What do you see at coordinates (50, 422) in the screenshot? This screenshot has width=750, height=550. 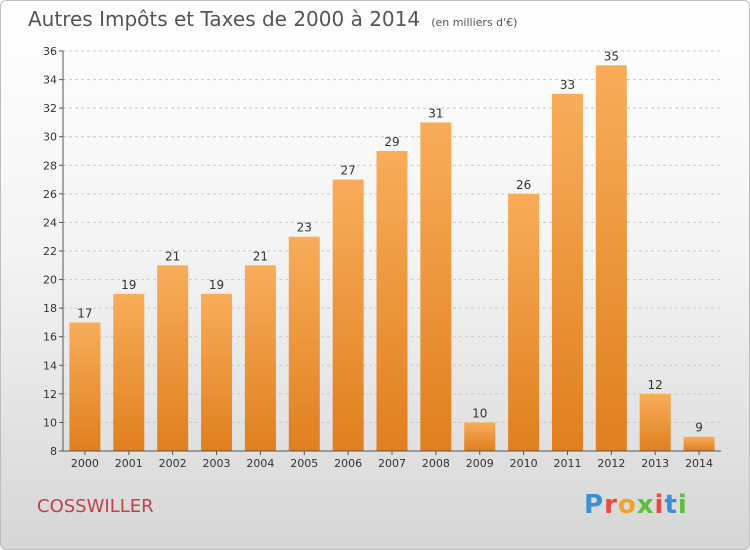 I see `y-tick-label: 10` at bounding box center [50, 422].